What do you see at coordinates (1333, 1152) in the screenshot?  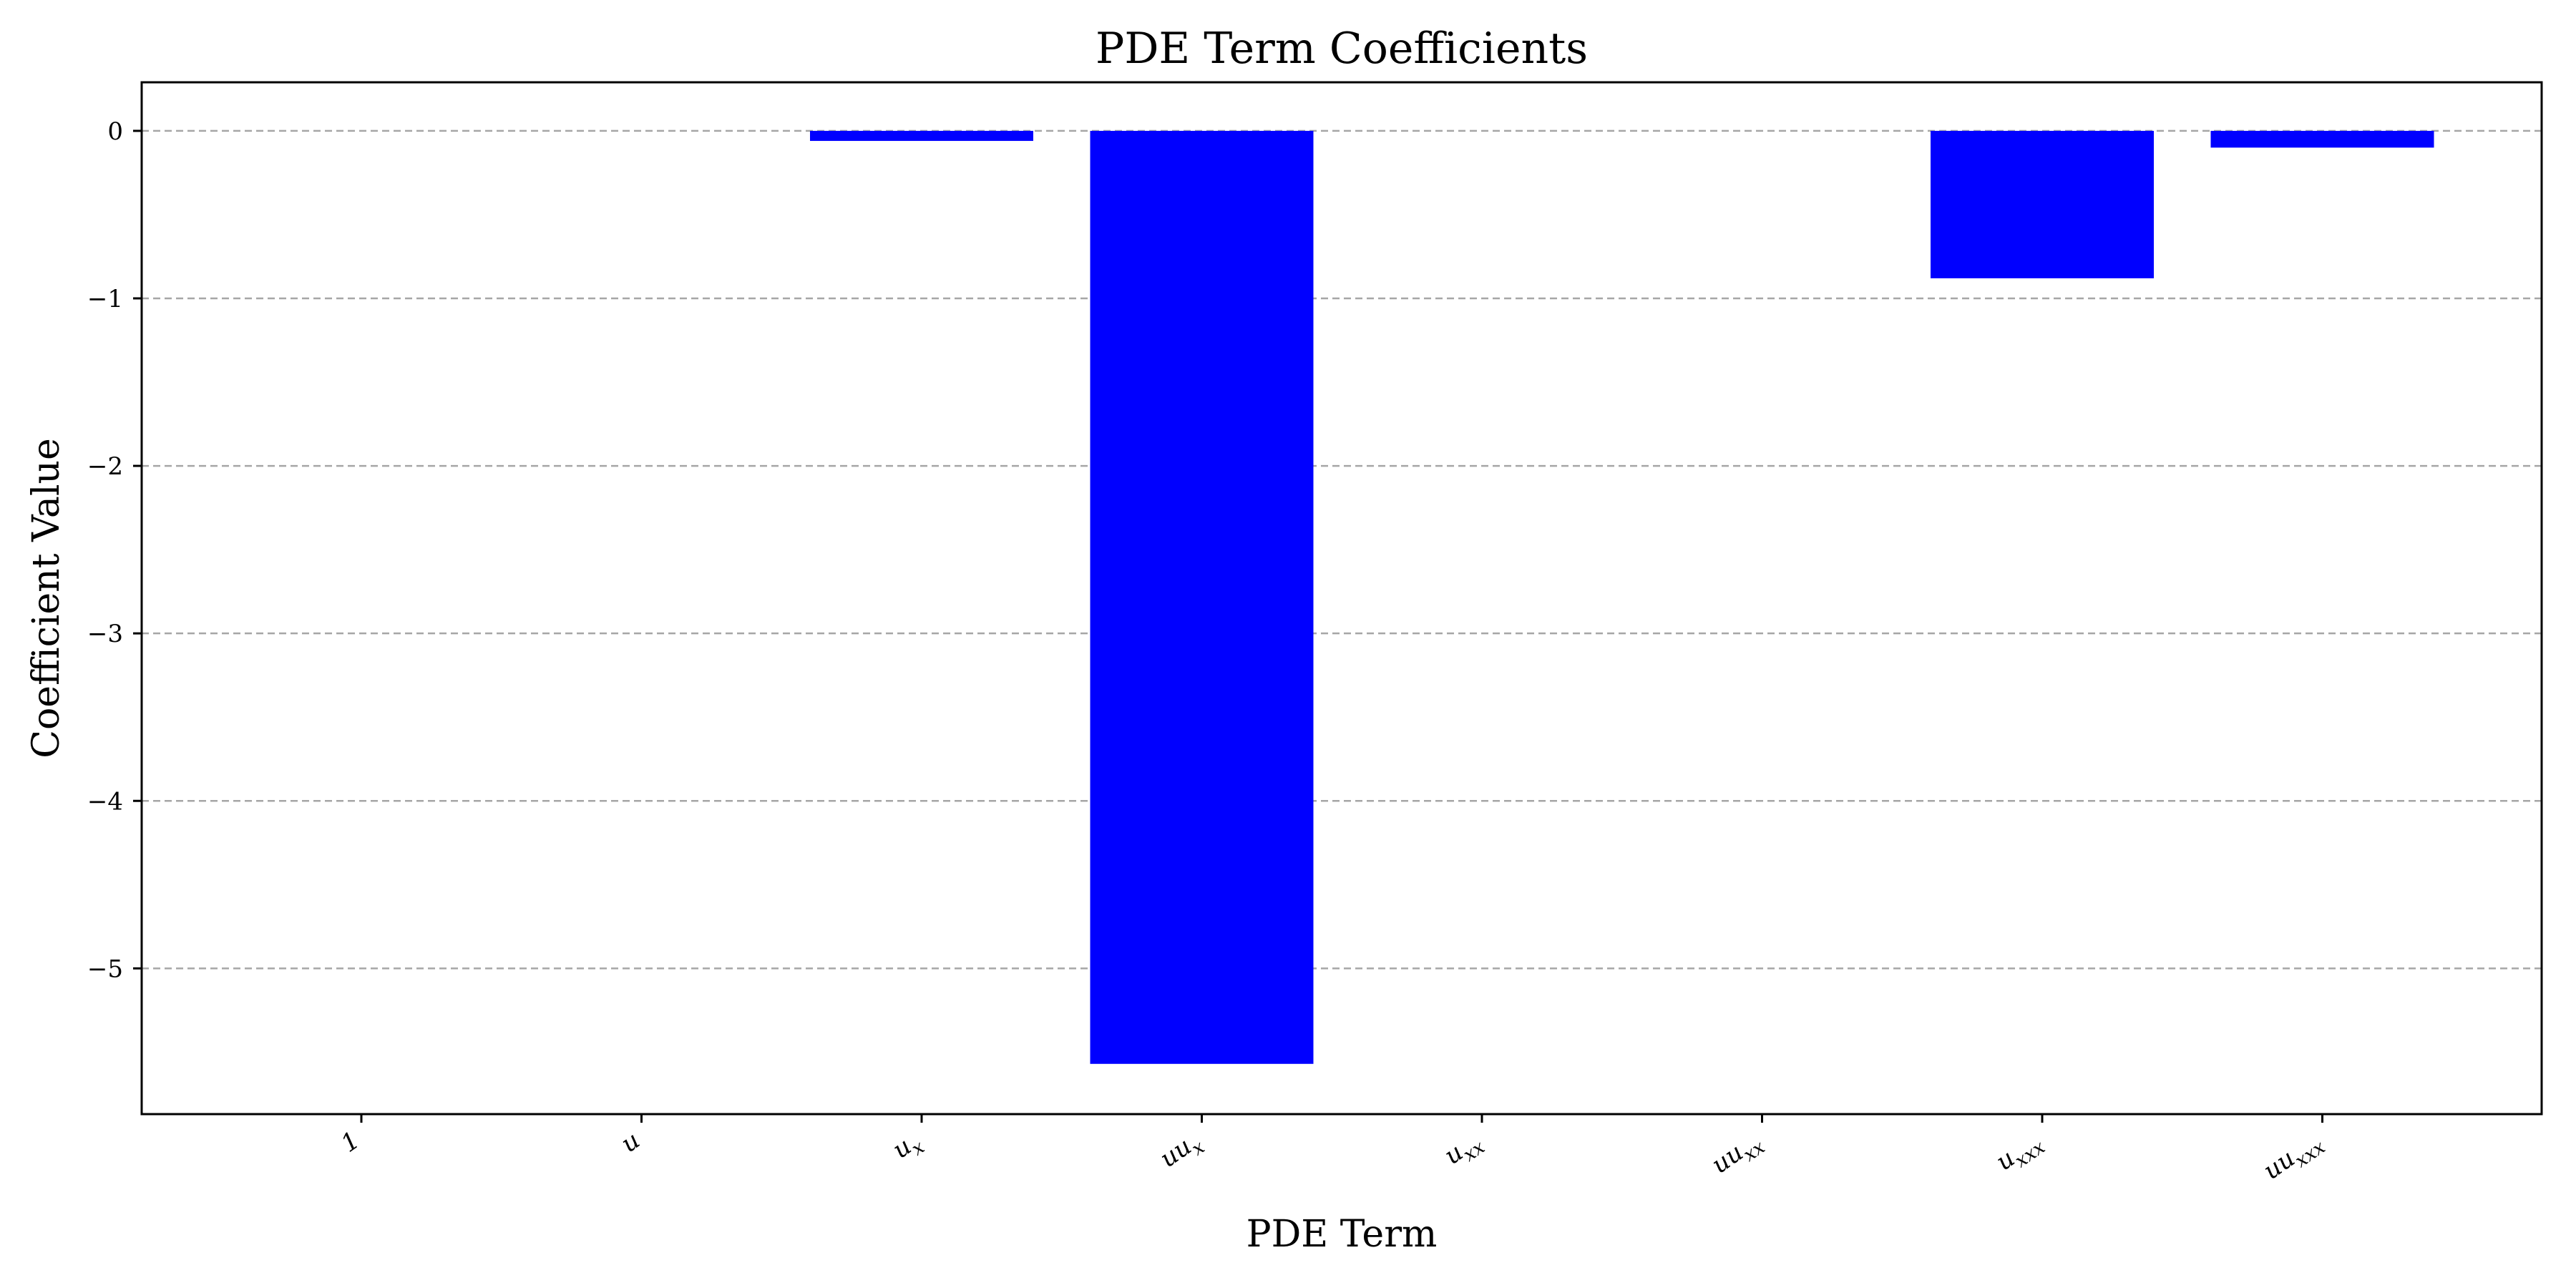 I see `x-axis-ticks: 1 u ux uux uxx uuxx uxxx uuxxx` at bounding box center [1333, 1152].